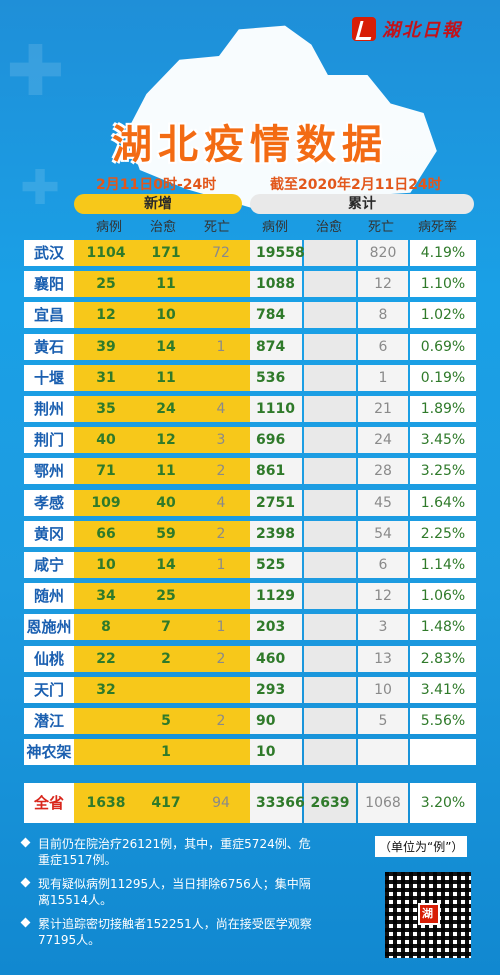 This screenshot has height=975, width=500. What do you see at coordinates (250, 534) in the screenshot?
I see `table-row: 黄冈 66 59 2 2398 54 2.25%` at bounding box center [250, 534].